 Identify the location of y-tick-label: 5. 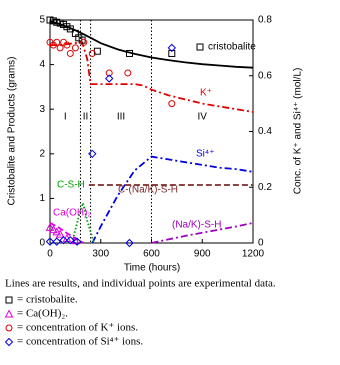
(42, 20).